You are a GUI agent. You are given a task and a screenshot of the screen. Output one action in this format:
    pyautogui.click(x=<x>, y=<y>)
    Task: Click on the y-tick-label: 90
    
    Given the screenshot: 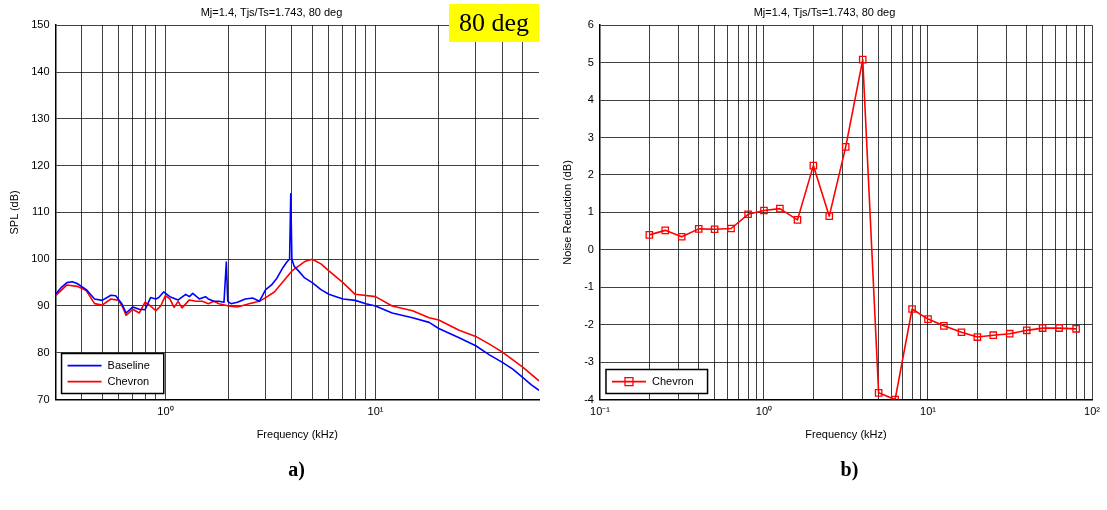 What is the action you would take?
    pyautogui.click(x=43, y=305)
    